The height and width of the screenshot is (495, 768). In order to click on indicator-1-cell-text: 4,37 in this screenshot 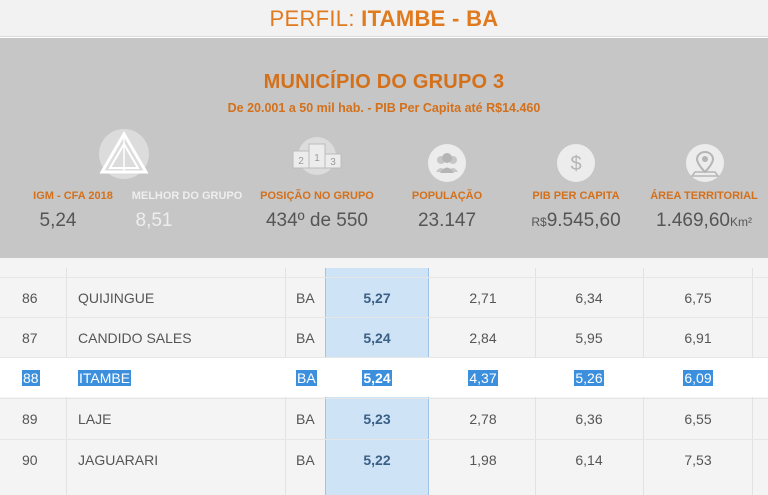, I will do `click(483, 378)`.